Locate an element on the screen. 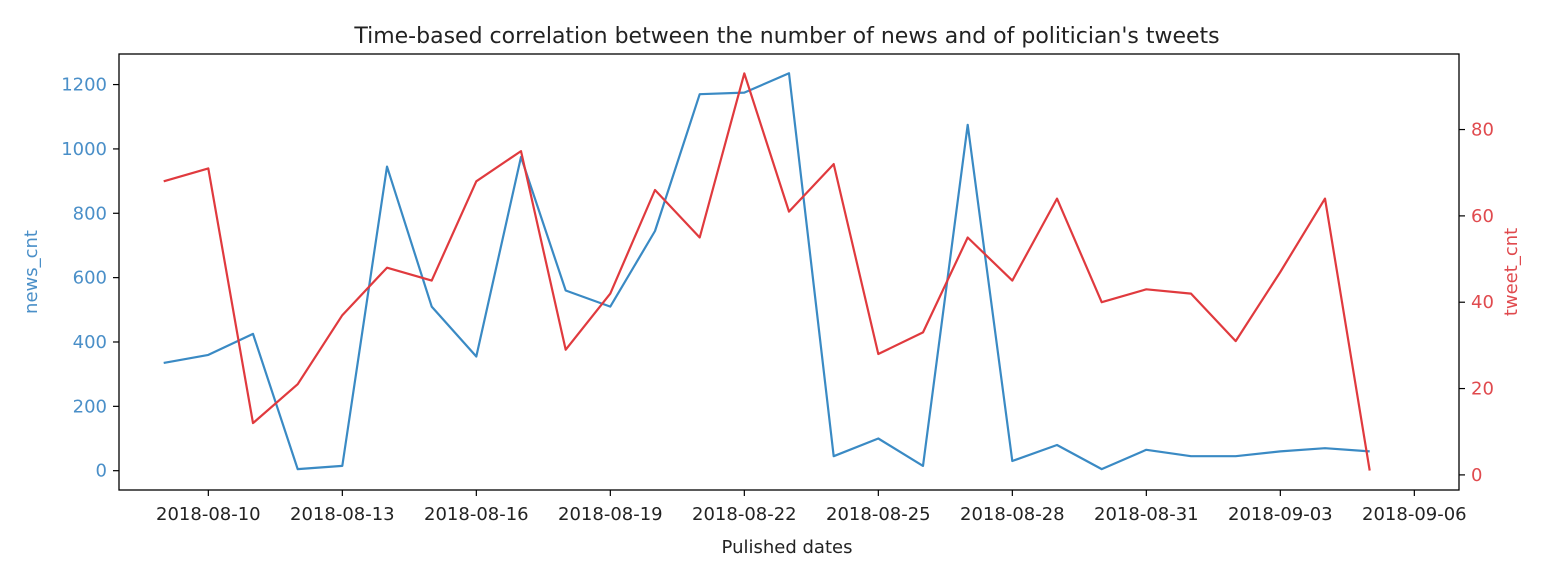 The width and height of the screenshot is (1552, 572). x-tick-label: 2018-08-19 is located at coordinates (610, 514).